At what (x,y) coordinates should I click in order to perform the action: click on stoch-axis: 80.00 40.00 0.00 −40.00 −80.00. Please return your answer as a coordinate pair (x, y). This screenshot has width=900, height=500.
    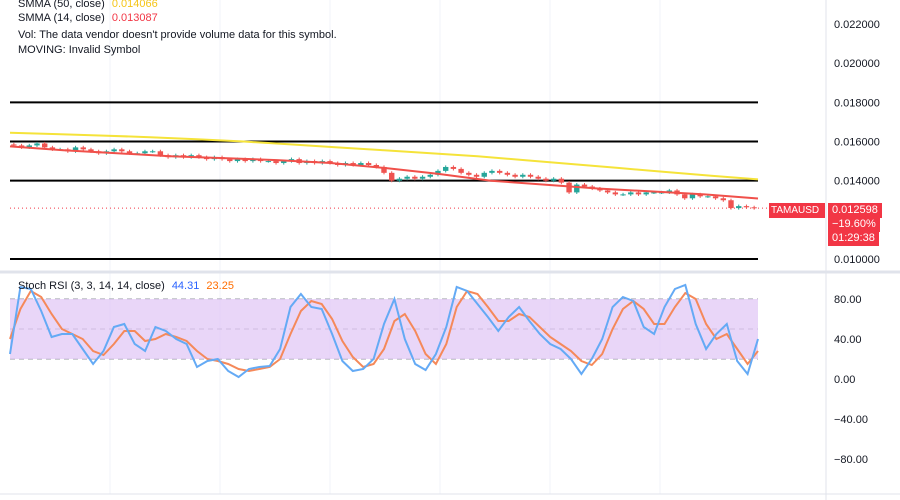
    Looking at the image, I should click on (851, 380).